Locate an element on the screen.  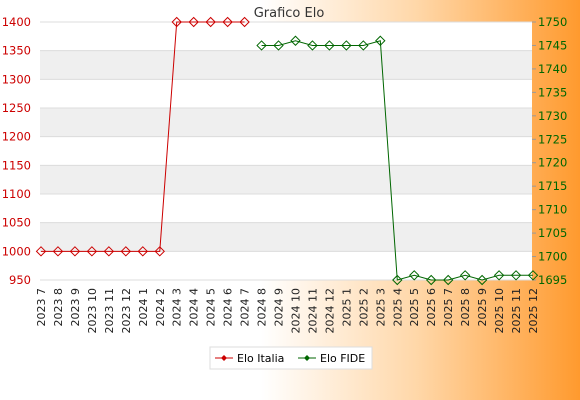
y-right-tick-label: 1725 is located at coordinates (552, 139).